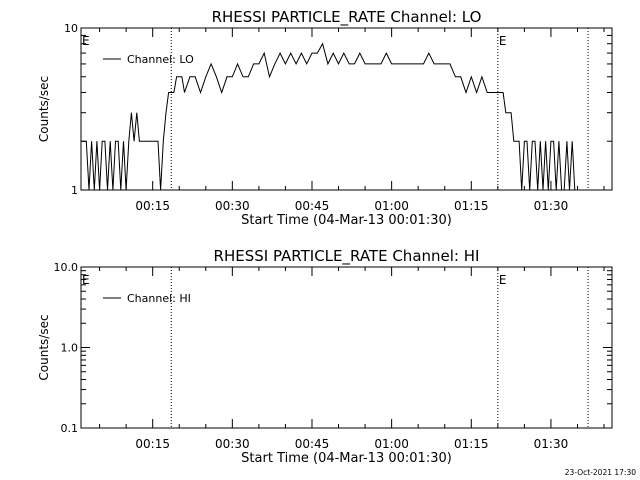 Image resolution: width=640 pixels, height=480 pixels. Describe the element at coordinates (66, 267) in the screenshot. I see `y-tick-label: 10.0` at that location.